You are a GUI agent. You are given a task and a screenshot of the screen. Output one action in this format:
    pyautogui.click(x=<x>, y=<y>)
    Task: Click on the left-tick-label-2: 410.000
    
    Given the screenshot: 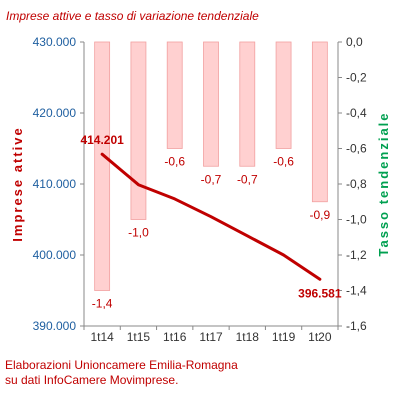 What is the action you would take?
    pyautogui.click(x=55, y=184)
    